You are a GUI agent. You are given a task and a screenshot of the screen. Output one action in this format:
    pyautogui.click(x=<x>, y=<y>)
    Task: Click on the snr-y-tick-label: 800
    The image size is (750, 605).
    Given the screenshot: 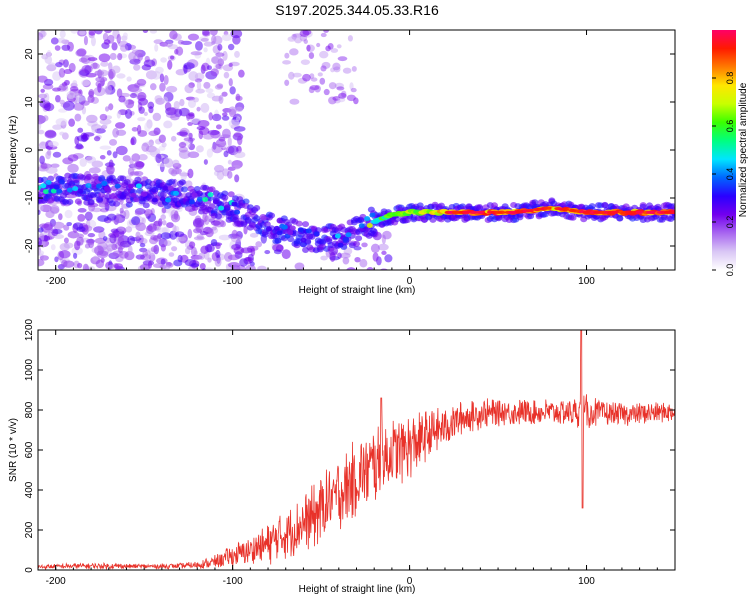 What is the action you would take?
    pyautogui.click(x=29, y=409)
    